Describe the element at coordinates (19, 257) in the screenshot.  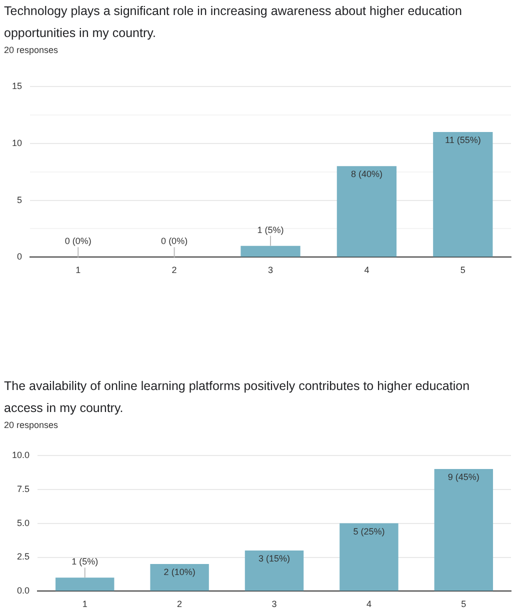
I see `y-tick-label: 0` at that location.